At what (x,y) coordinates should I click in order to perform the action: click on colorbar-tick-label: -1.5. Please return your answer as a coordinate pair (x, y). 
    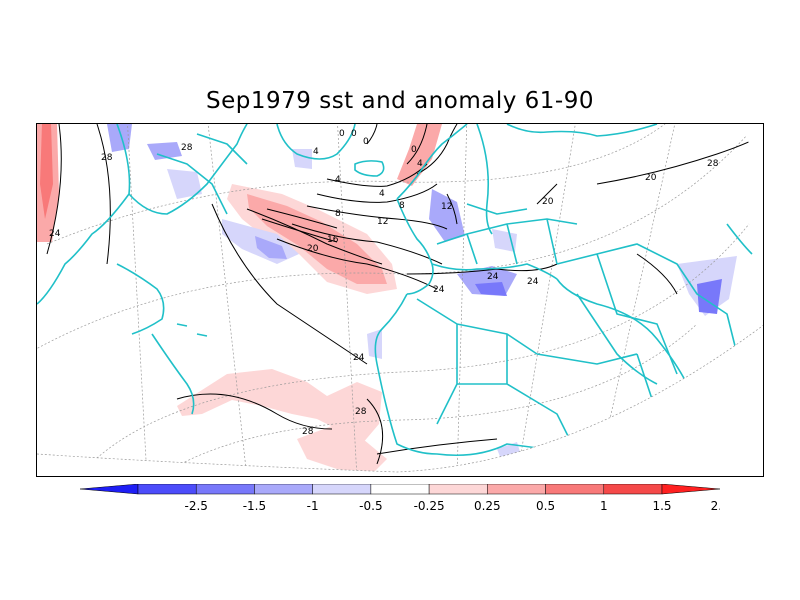
    Looking at the image, I should click on (254, 506).